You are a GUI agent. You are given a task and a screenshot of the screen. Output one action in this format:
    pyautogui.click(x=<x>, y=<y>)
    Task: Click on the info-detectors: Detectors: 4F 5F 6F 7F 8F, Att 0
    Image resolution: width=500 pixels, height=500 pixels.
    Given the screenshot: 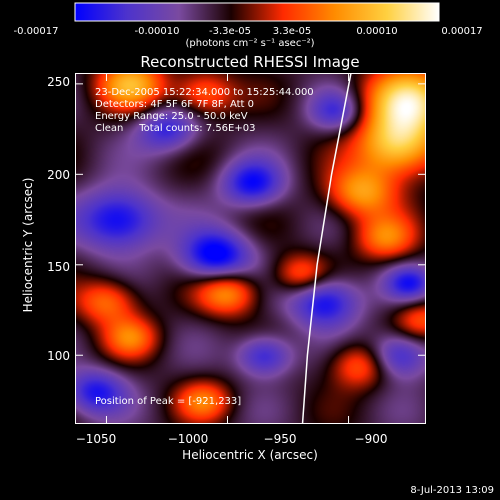 What is the action you would take?
    pyautogui.click(x=175, y=104)
    